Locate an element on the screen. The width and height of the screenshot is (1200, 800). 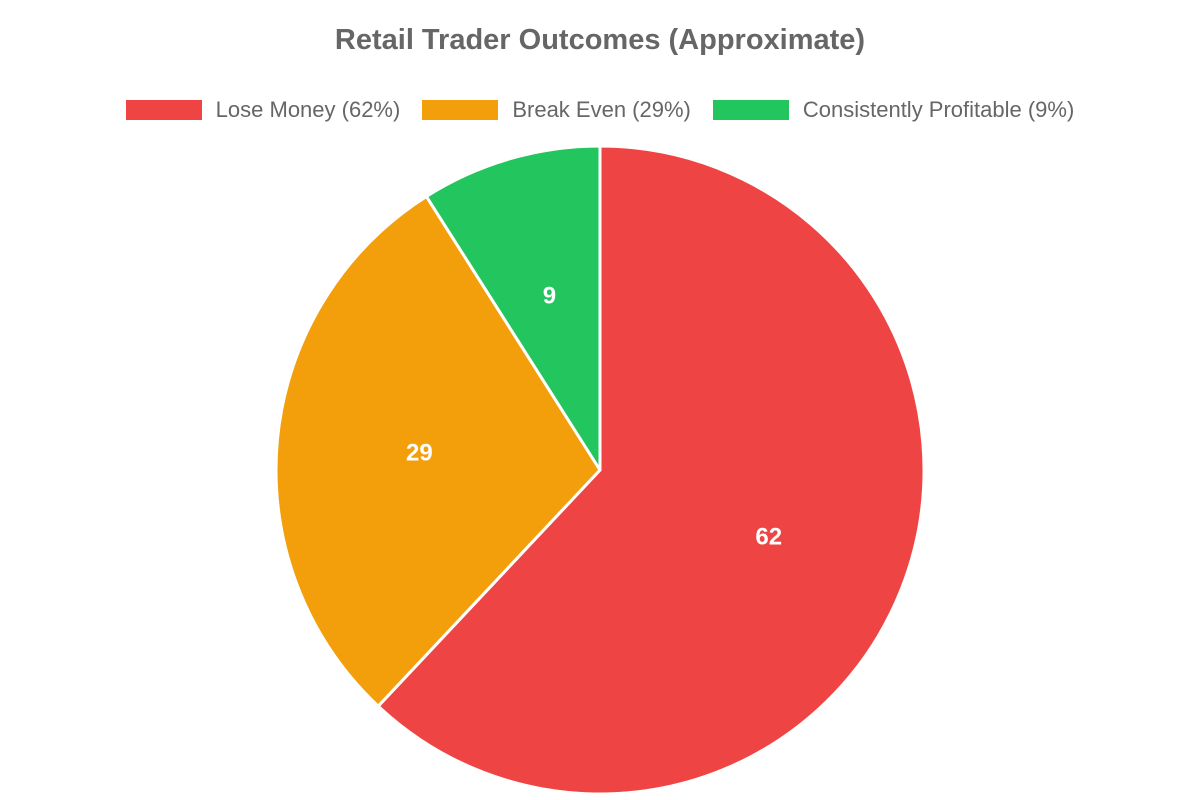
pie-slice-consistently-profitable is located at coordinates (513, 308).